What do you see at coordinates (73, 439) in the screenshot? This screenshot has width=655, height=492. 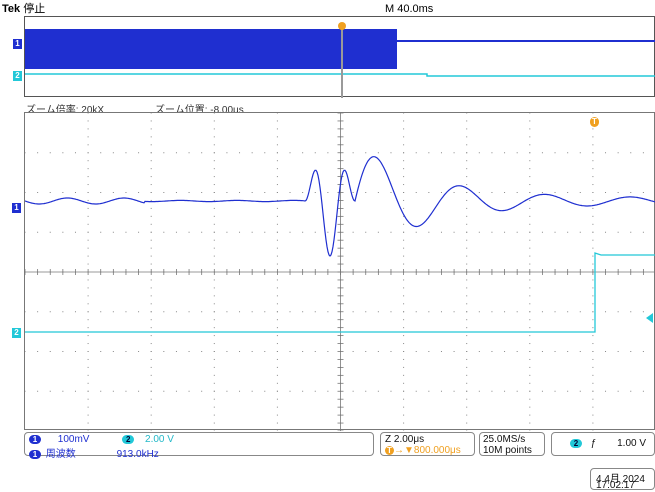 I see `ch1-scale: 100mV` at bounding box center [73, 439].